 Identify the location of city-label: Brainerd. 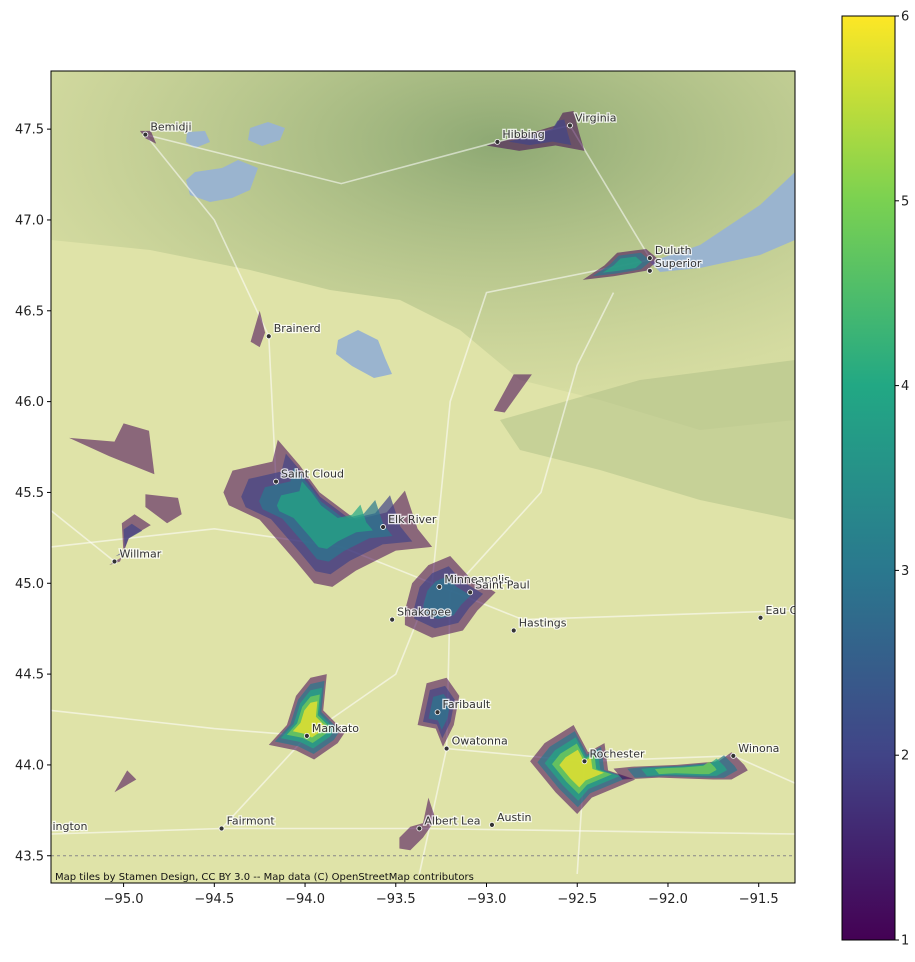
(297, 328).